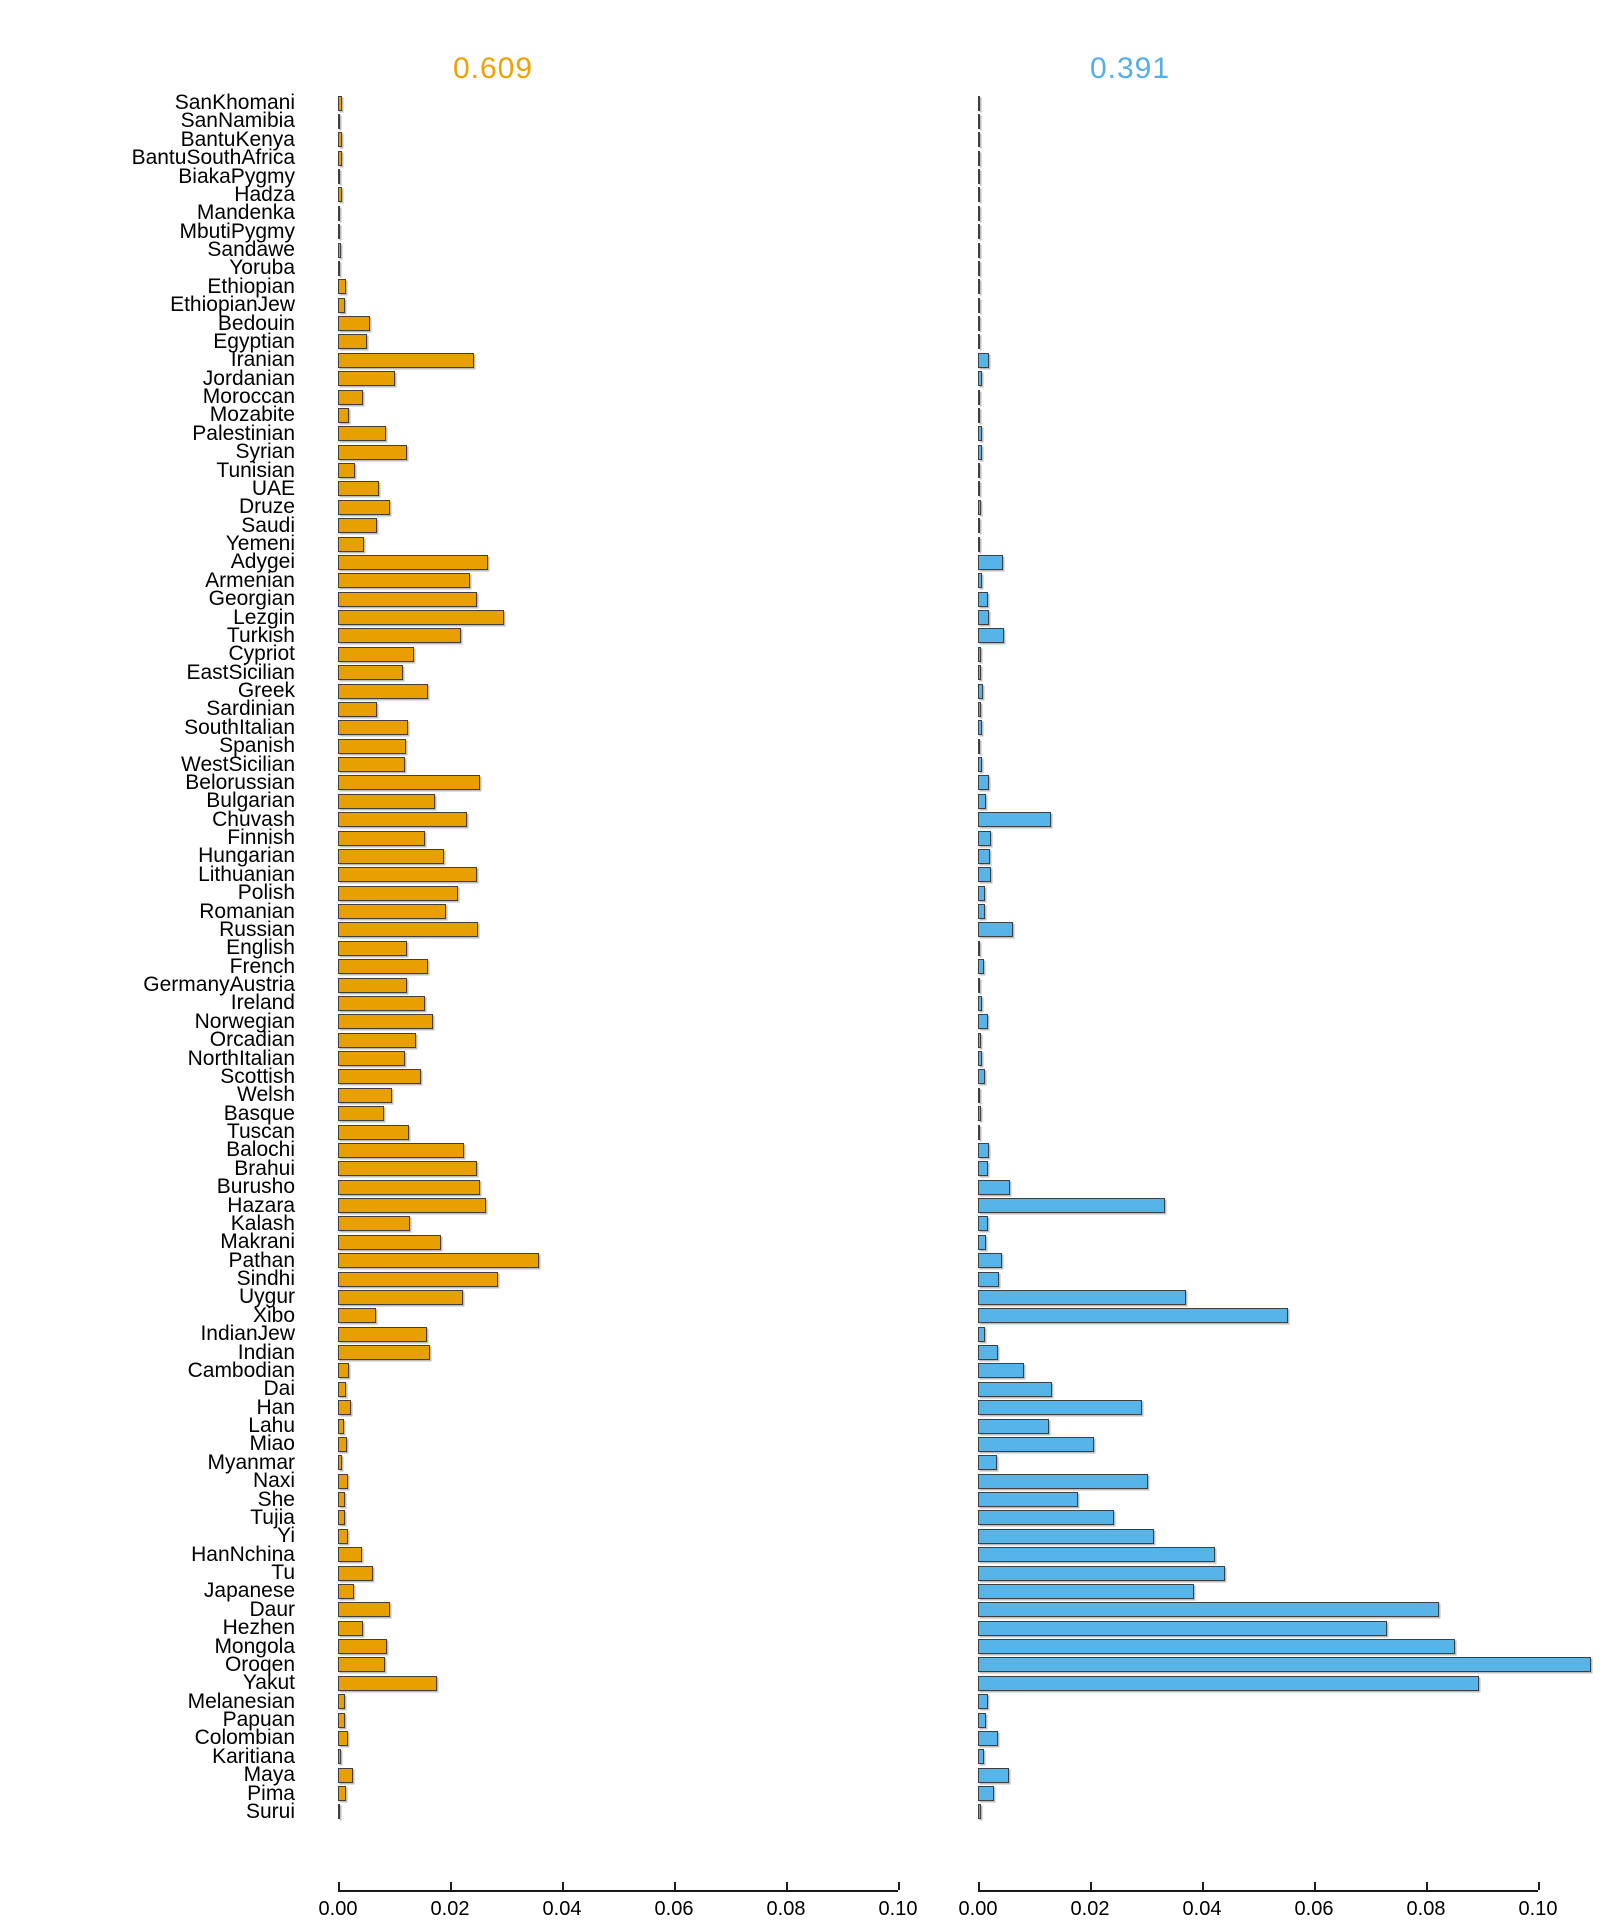 This screenshot has width=1600, height=1921. What do you see at coordinates (898, 1909) in the screenshot?
I see `x-axis-tick-label: 0.10` at bounding box center [898, 1909].